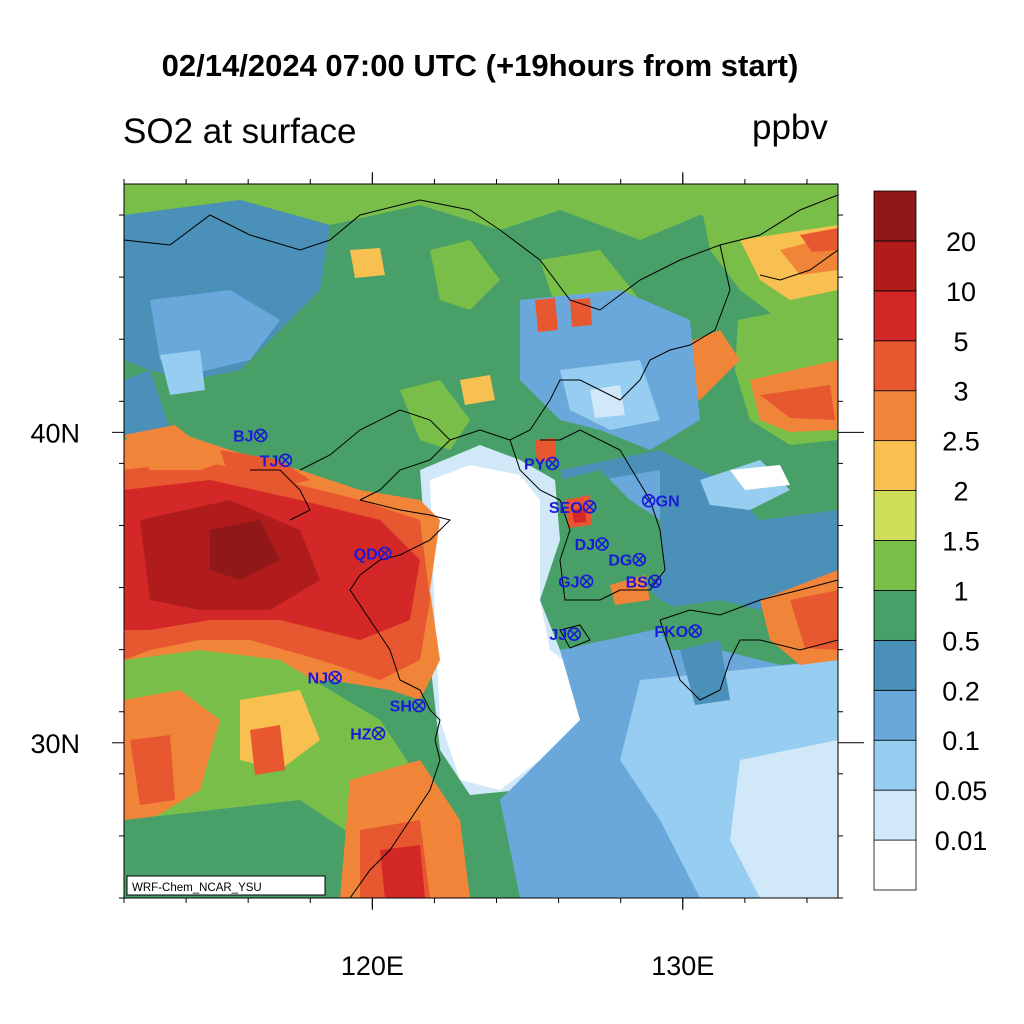  I want to click on station-label: FKO, so click(671, 632).